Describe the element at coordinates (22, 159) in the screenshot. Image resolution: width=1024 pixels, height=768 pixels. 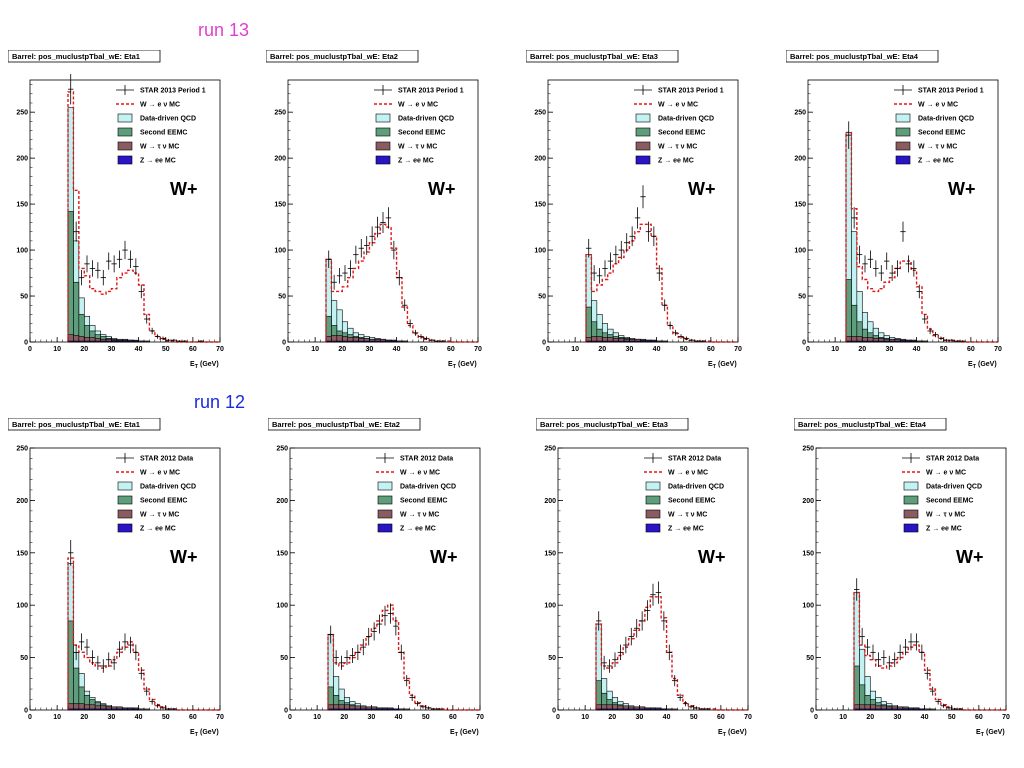
I see `y-tick-label: 200` at that location.